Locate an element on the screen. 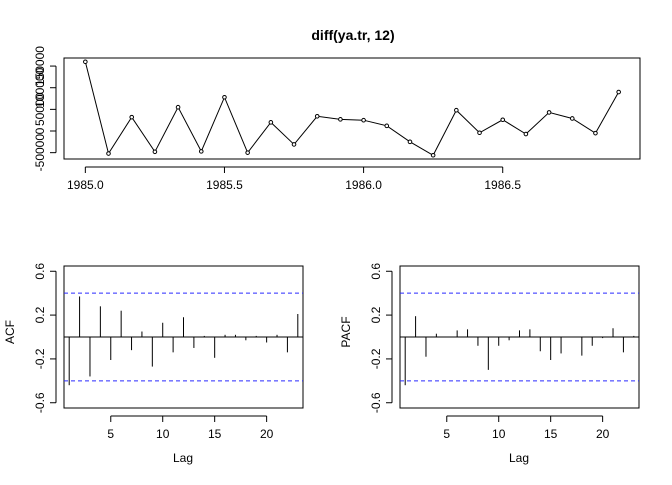  pacf-y-tick-label-3: 0.2 is located at coordinates (376, 314).